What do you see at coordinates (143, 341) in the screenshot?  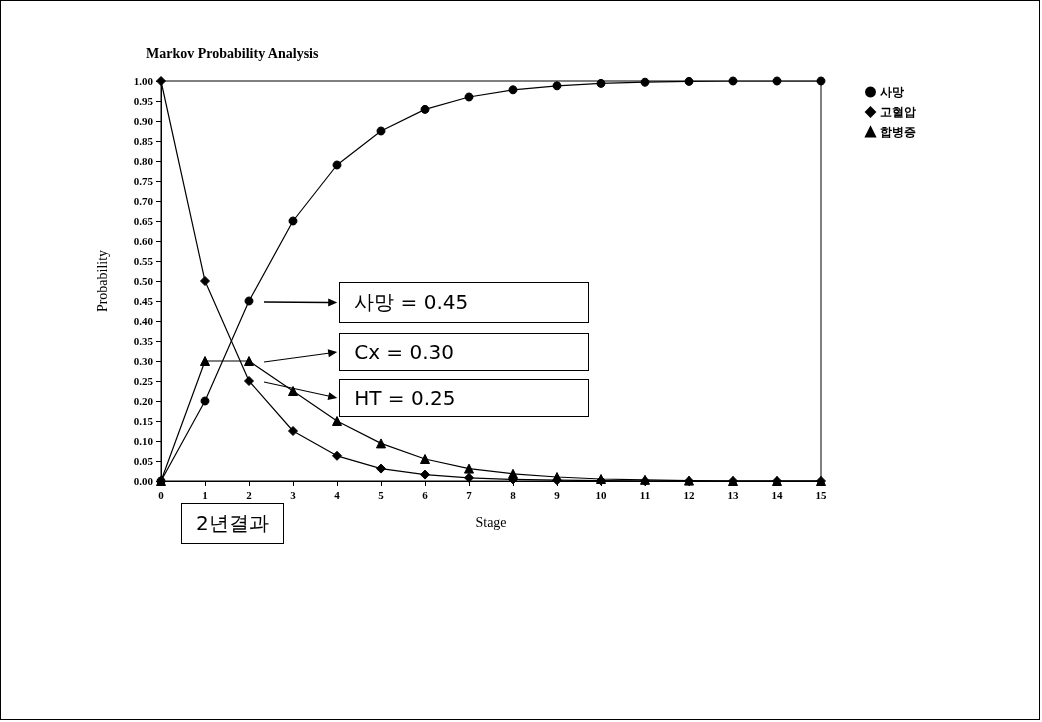 I see `y-tick-label: 0.35` at bounding box center [143, 341].